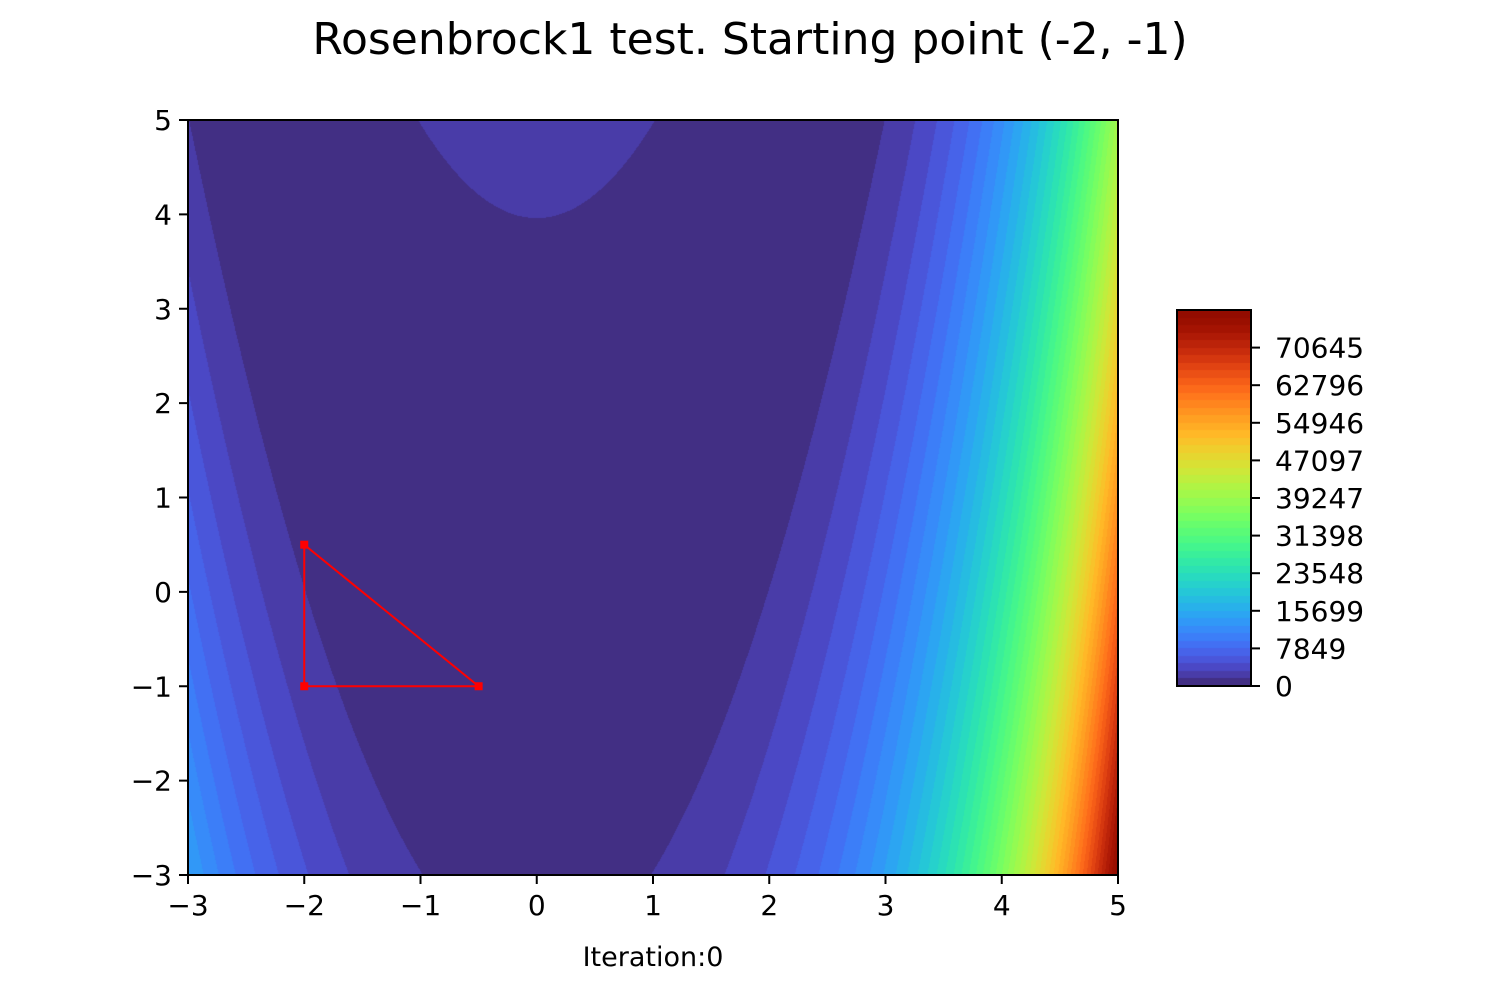 This screenshot has width=1500, height=1000. I want to click on simplex-layer, so click(391, 615).